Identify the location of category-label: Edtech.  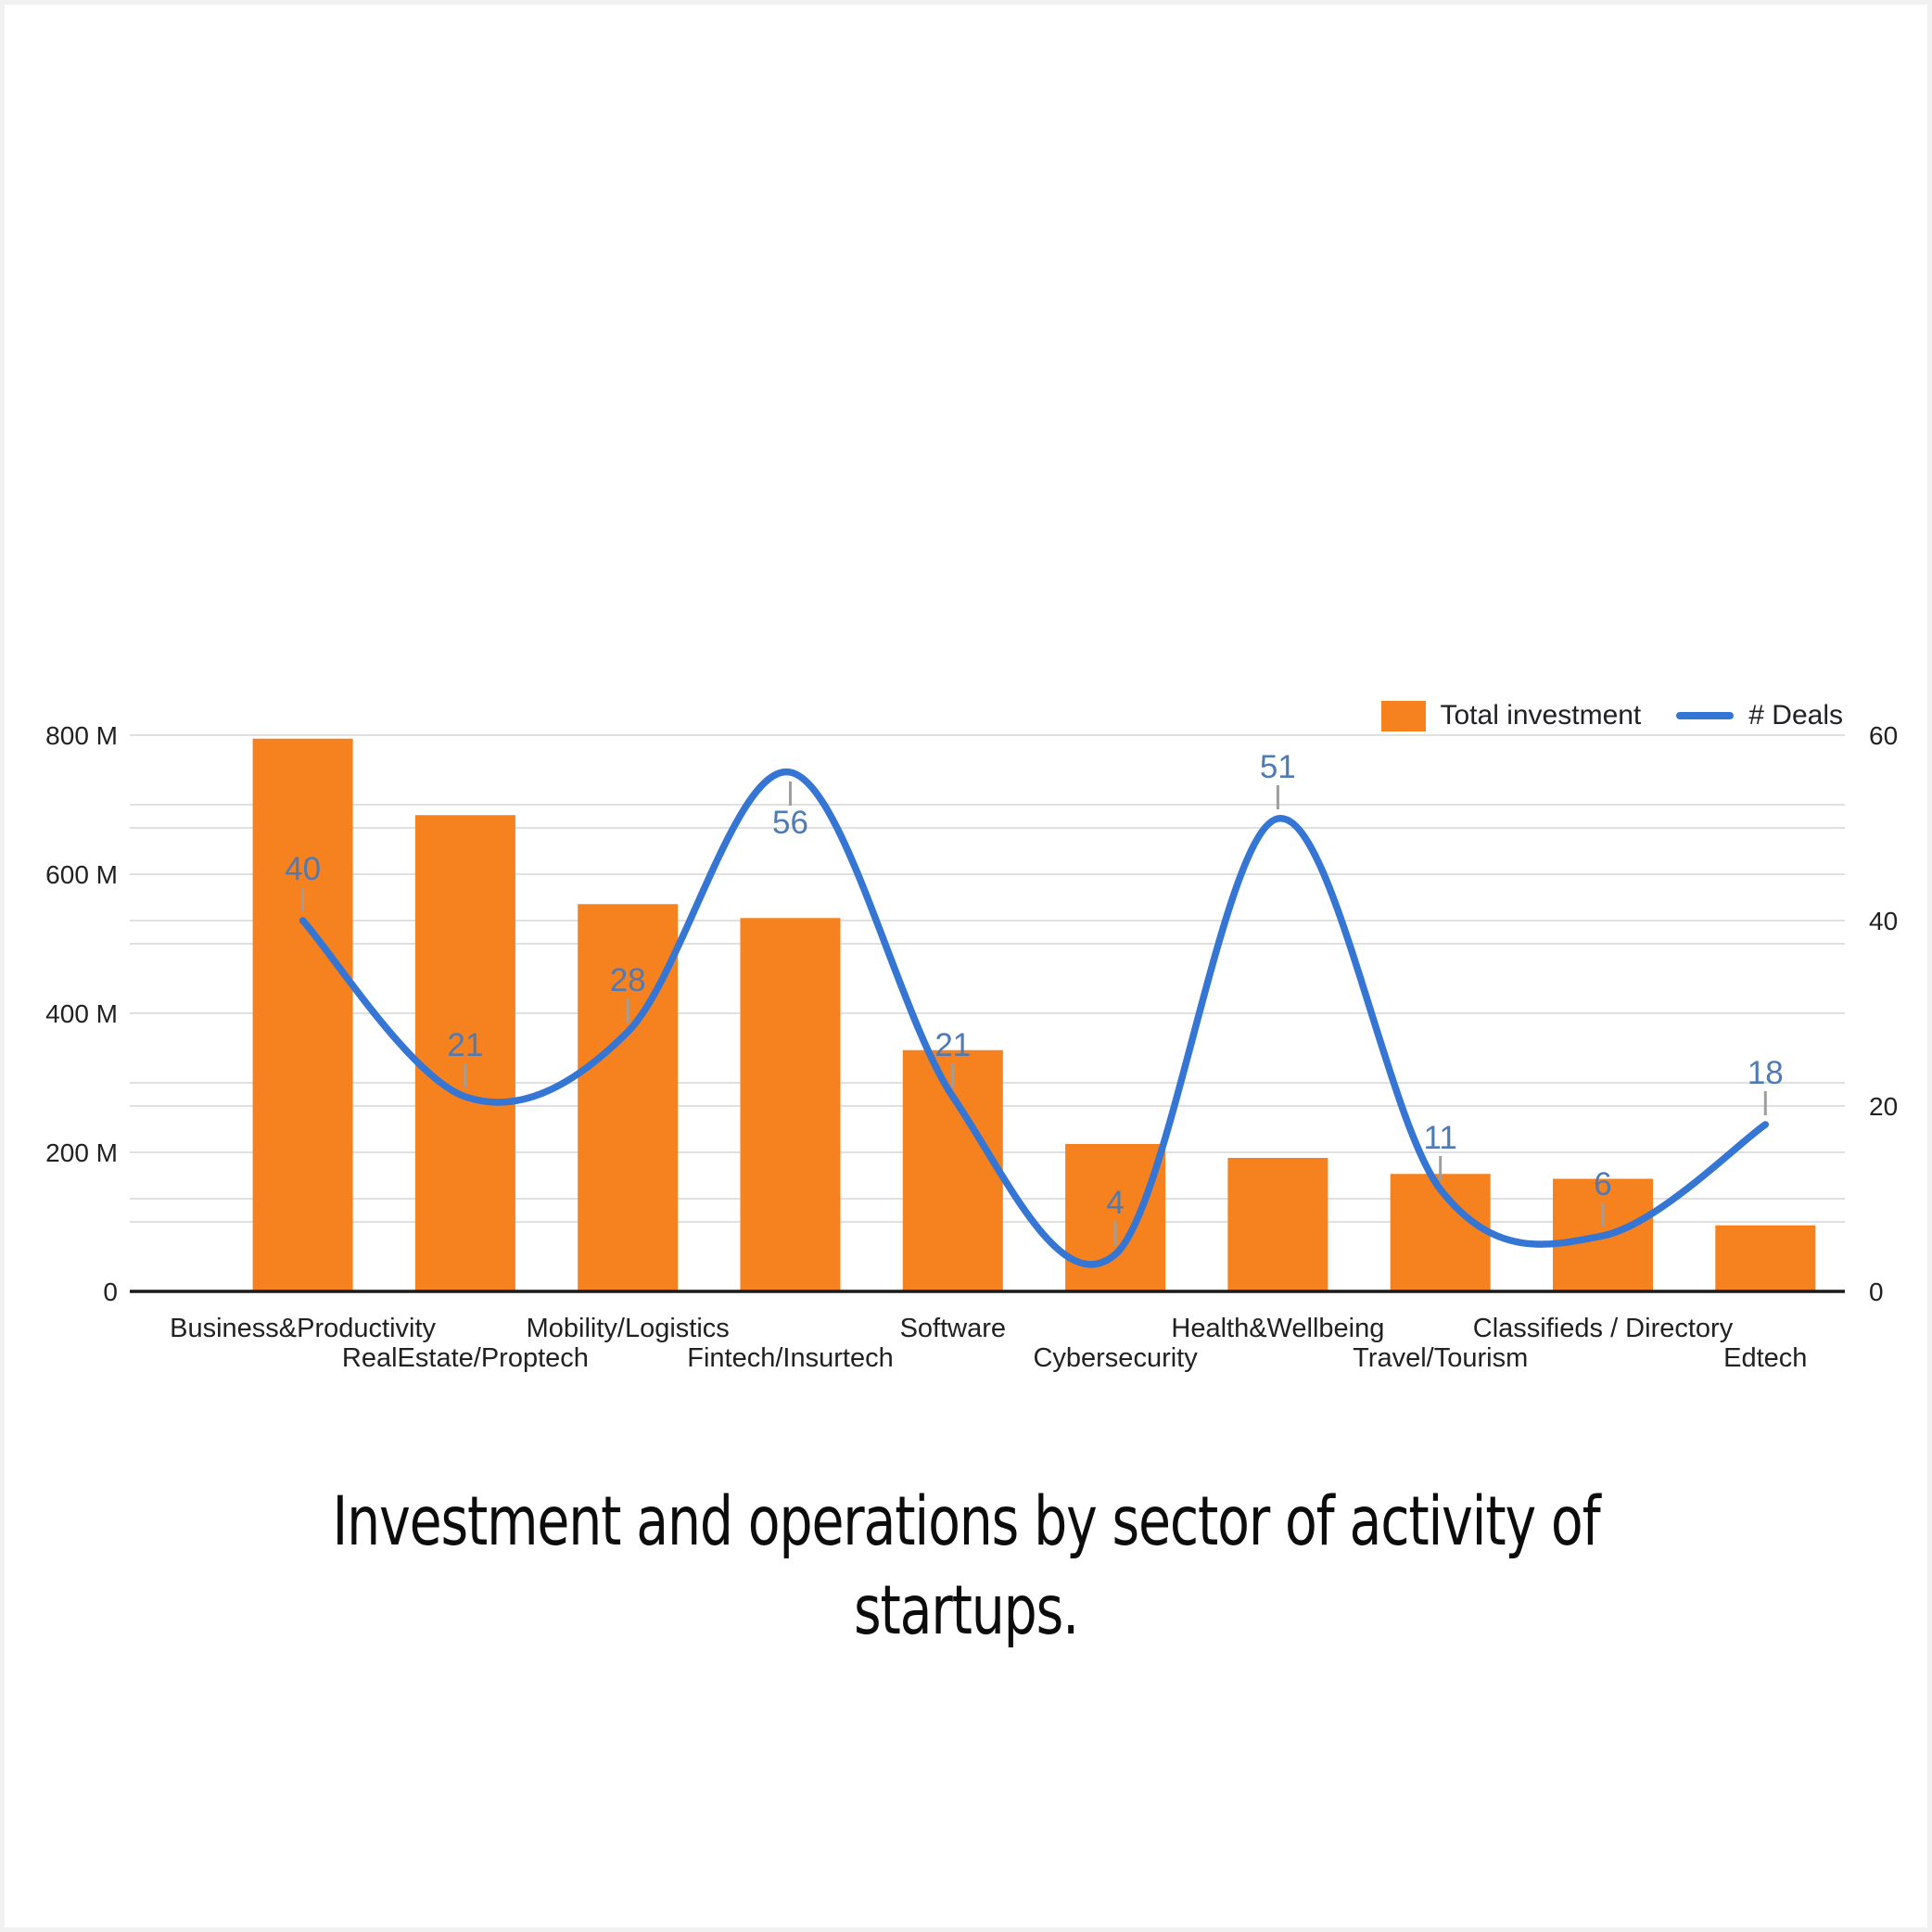
(1765, 1358).